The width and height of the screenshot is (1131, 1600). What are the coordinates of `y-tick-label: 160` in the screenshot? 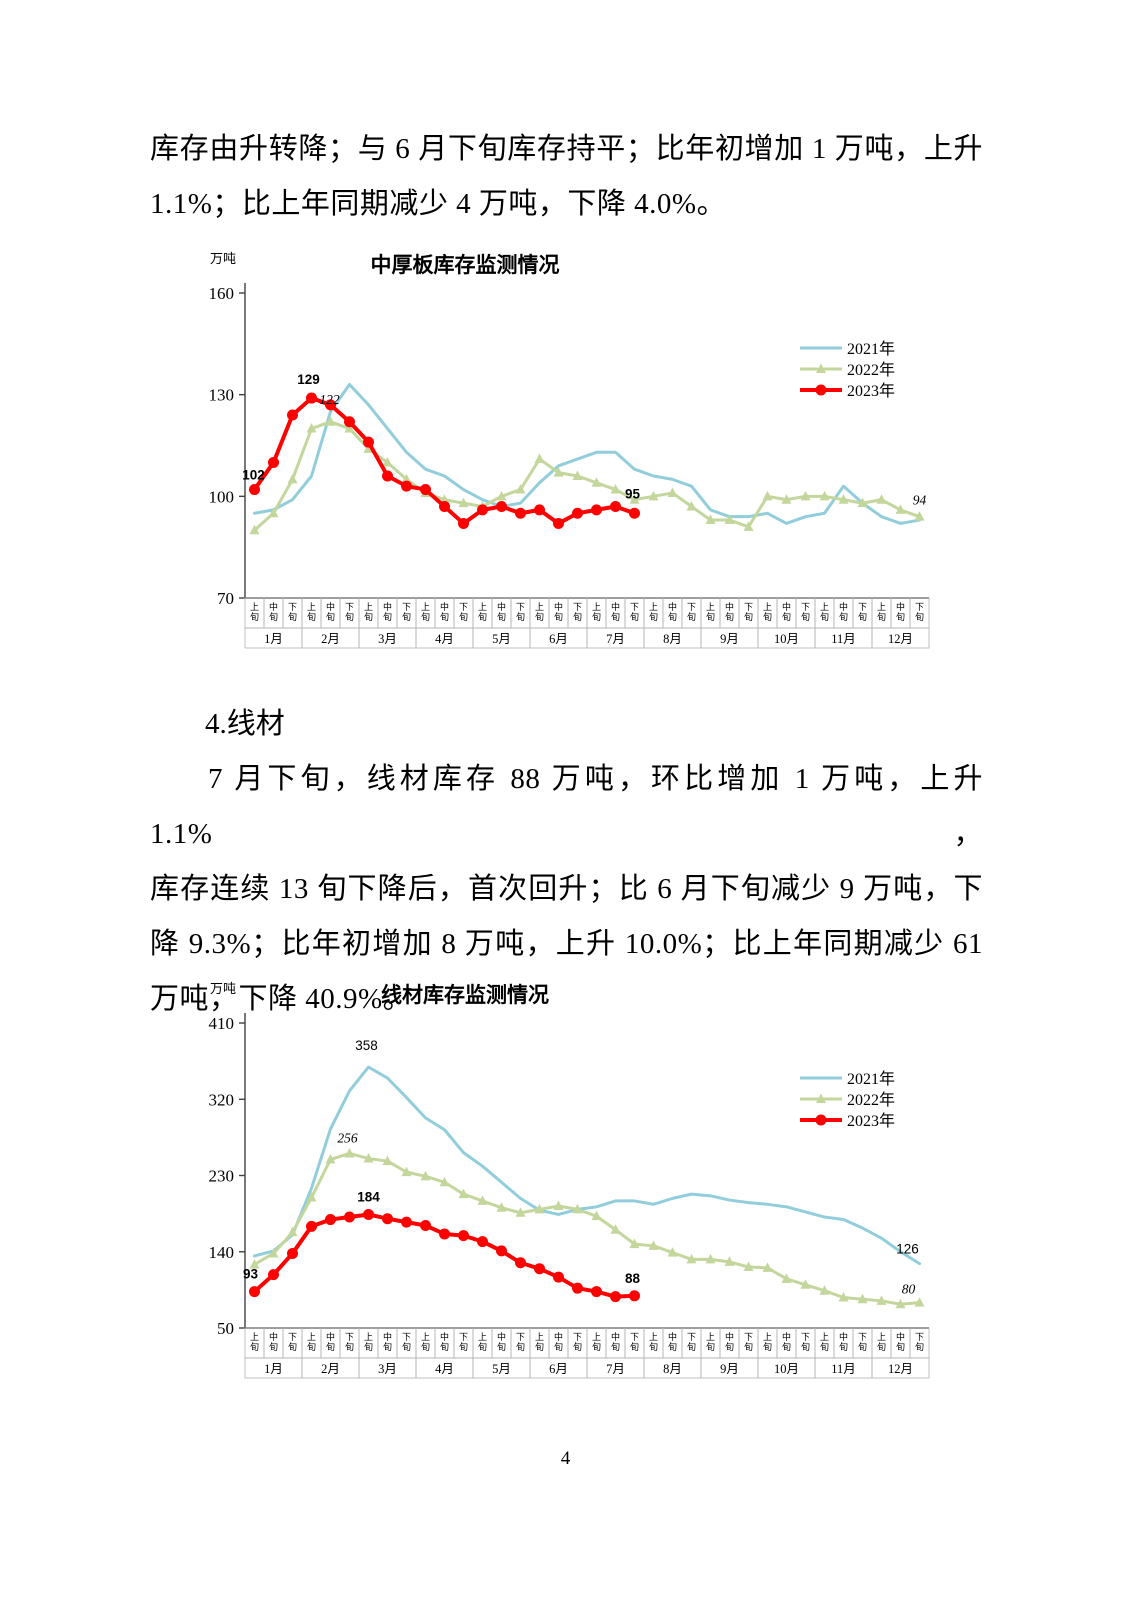 It's located at (222, 293).